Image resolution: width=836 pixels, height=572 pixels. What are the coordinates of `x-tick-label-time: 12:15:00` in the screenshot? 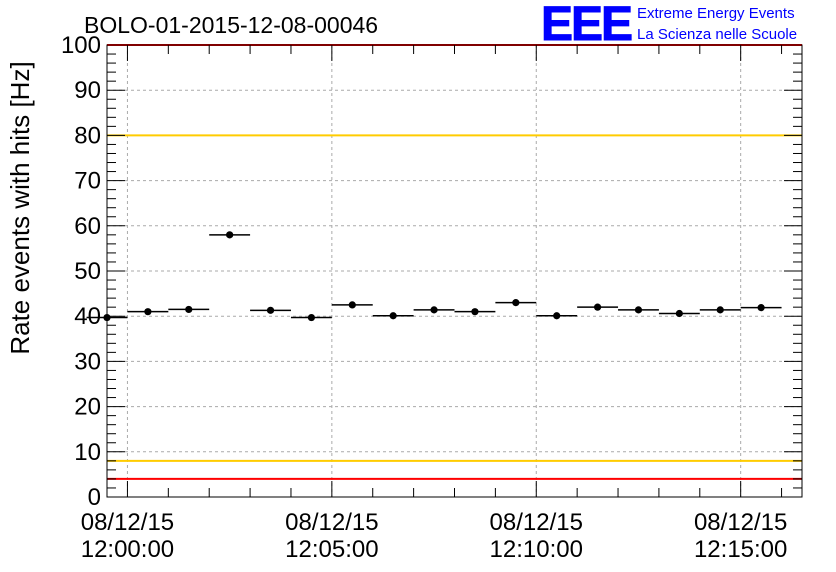 It's located at (740, 549).